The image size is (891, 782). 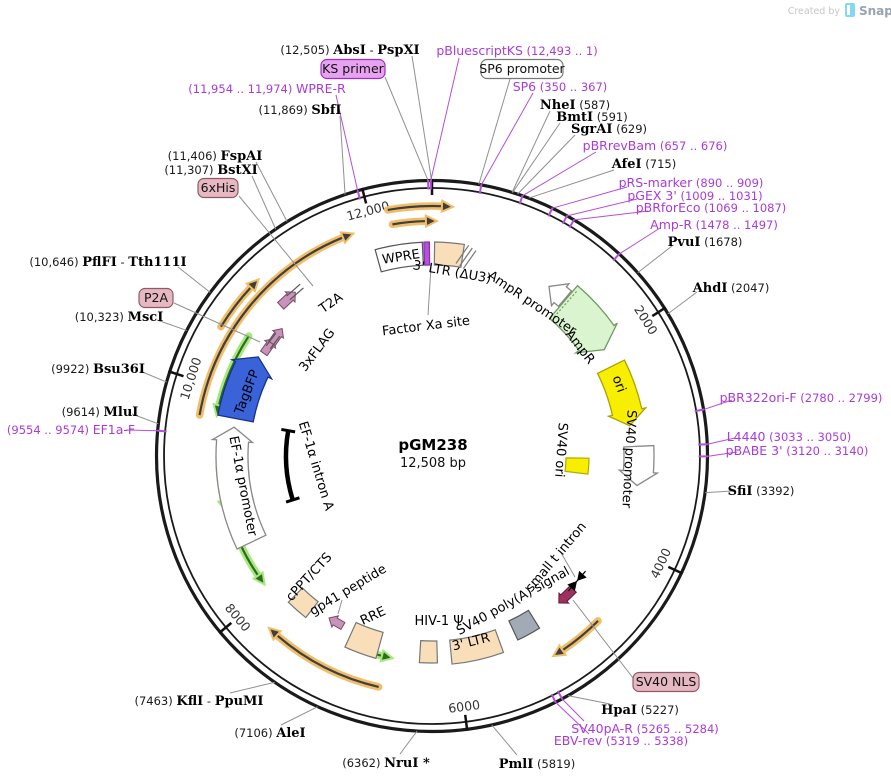 I want to click on callout-box-sv40-nls, so click(x=666, y=682).